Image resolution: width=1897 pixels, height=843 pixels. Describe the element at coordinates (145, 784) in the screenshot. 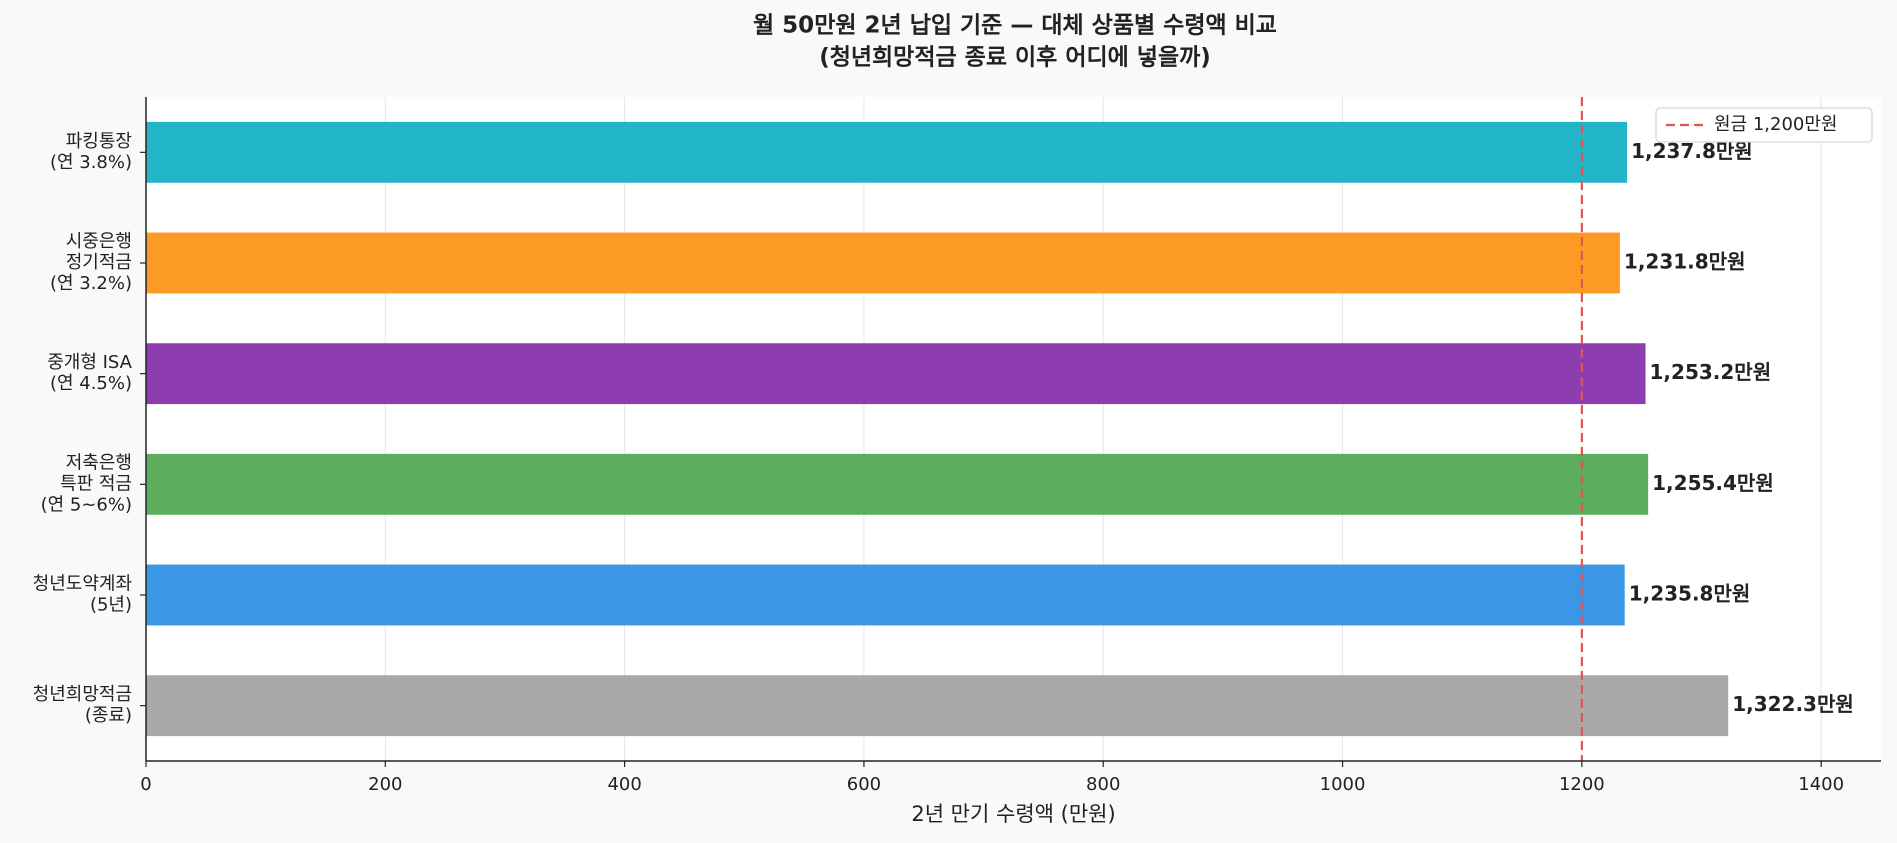

I see `x-tick-label: 0` at that location.